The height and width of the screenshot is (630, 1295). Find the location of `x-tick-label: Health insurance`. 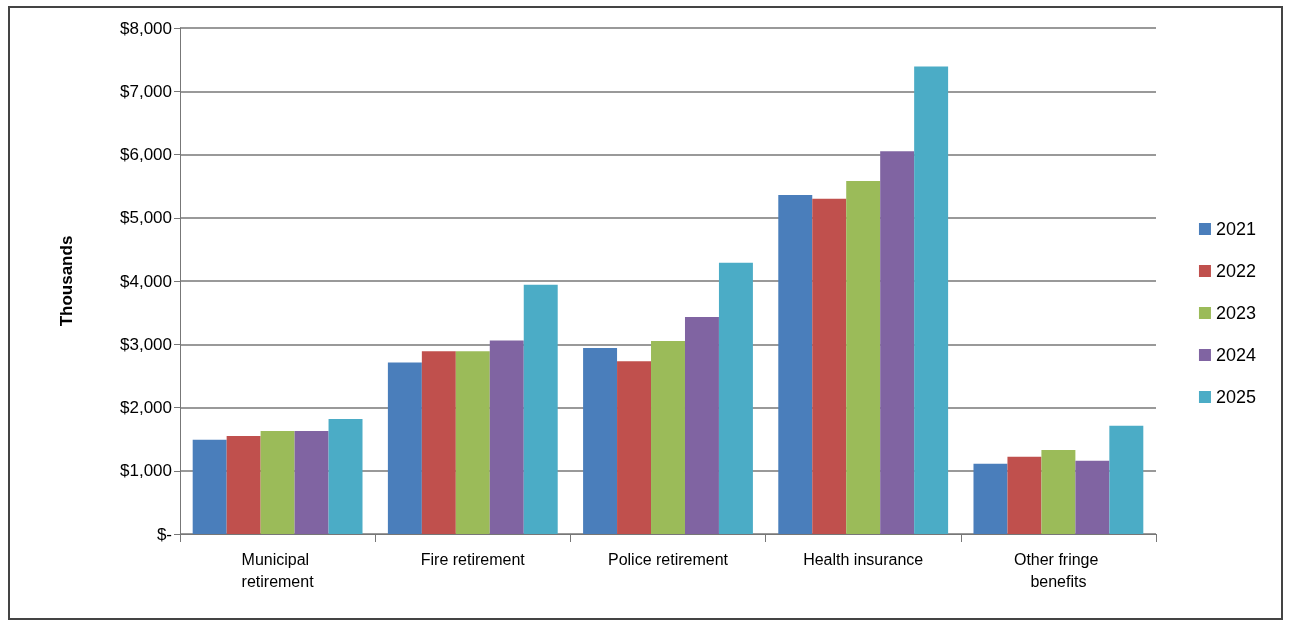

x-tick-label: Health insurance is located at coordinates (863, 559).